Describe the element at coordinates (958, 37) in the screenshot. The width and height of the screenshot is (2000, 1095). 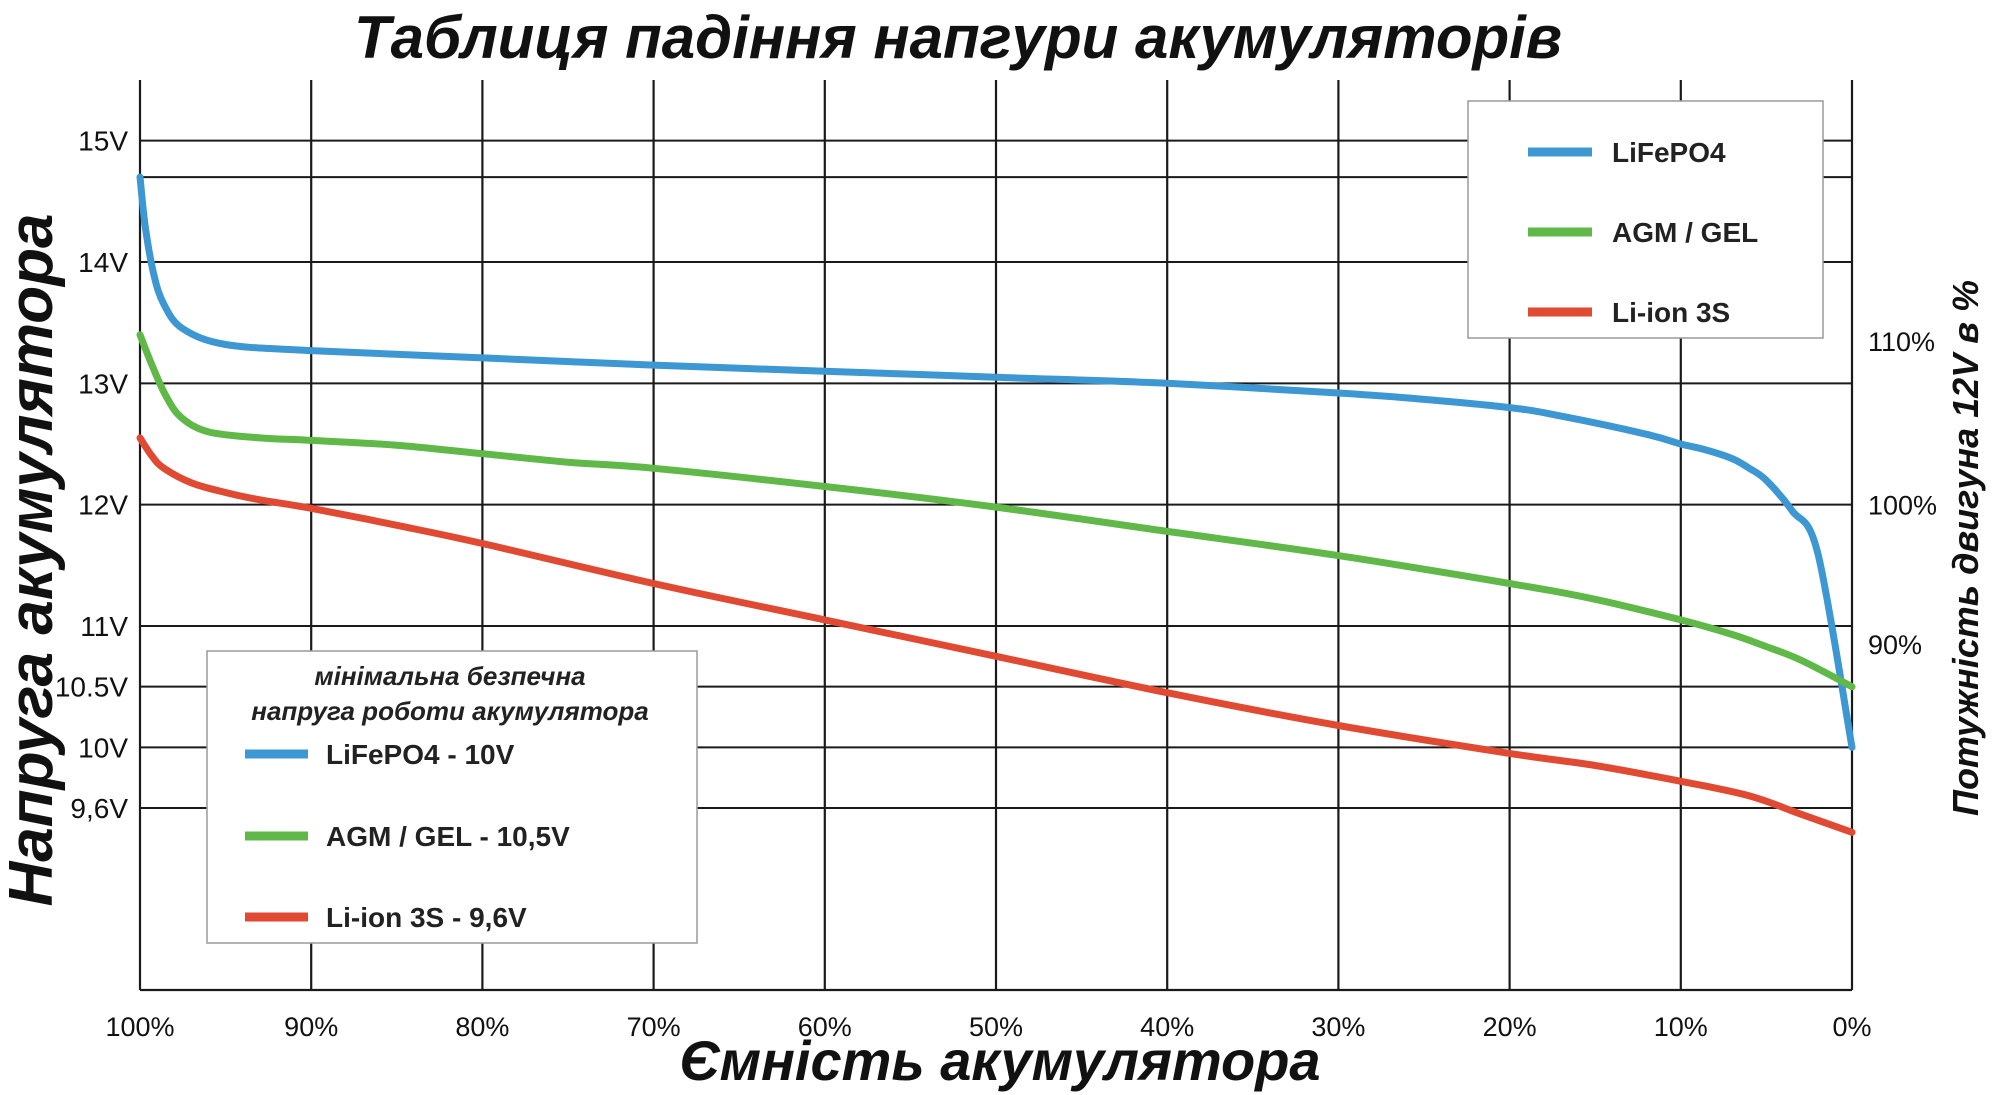
I see `chart-title: Таблиця падіння напгури акумуляторів` at that location.